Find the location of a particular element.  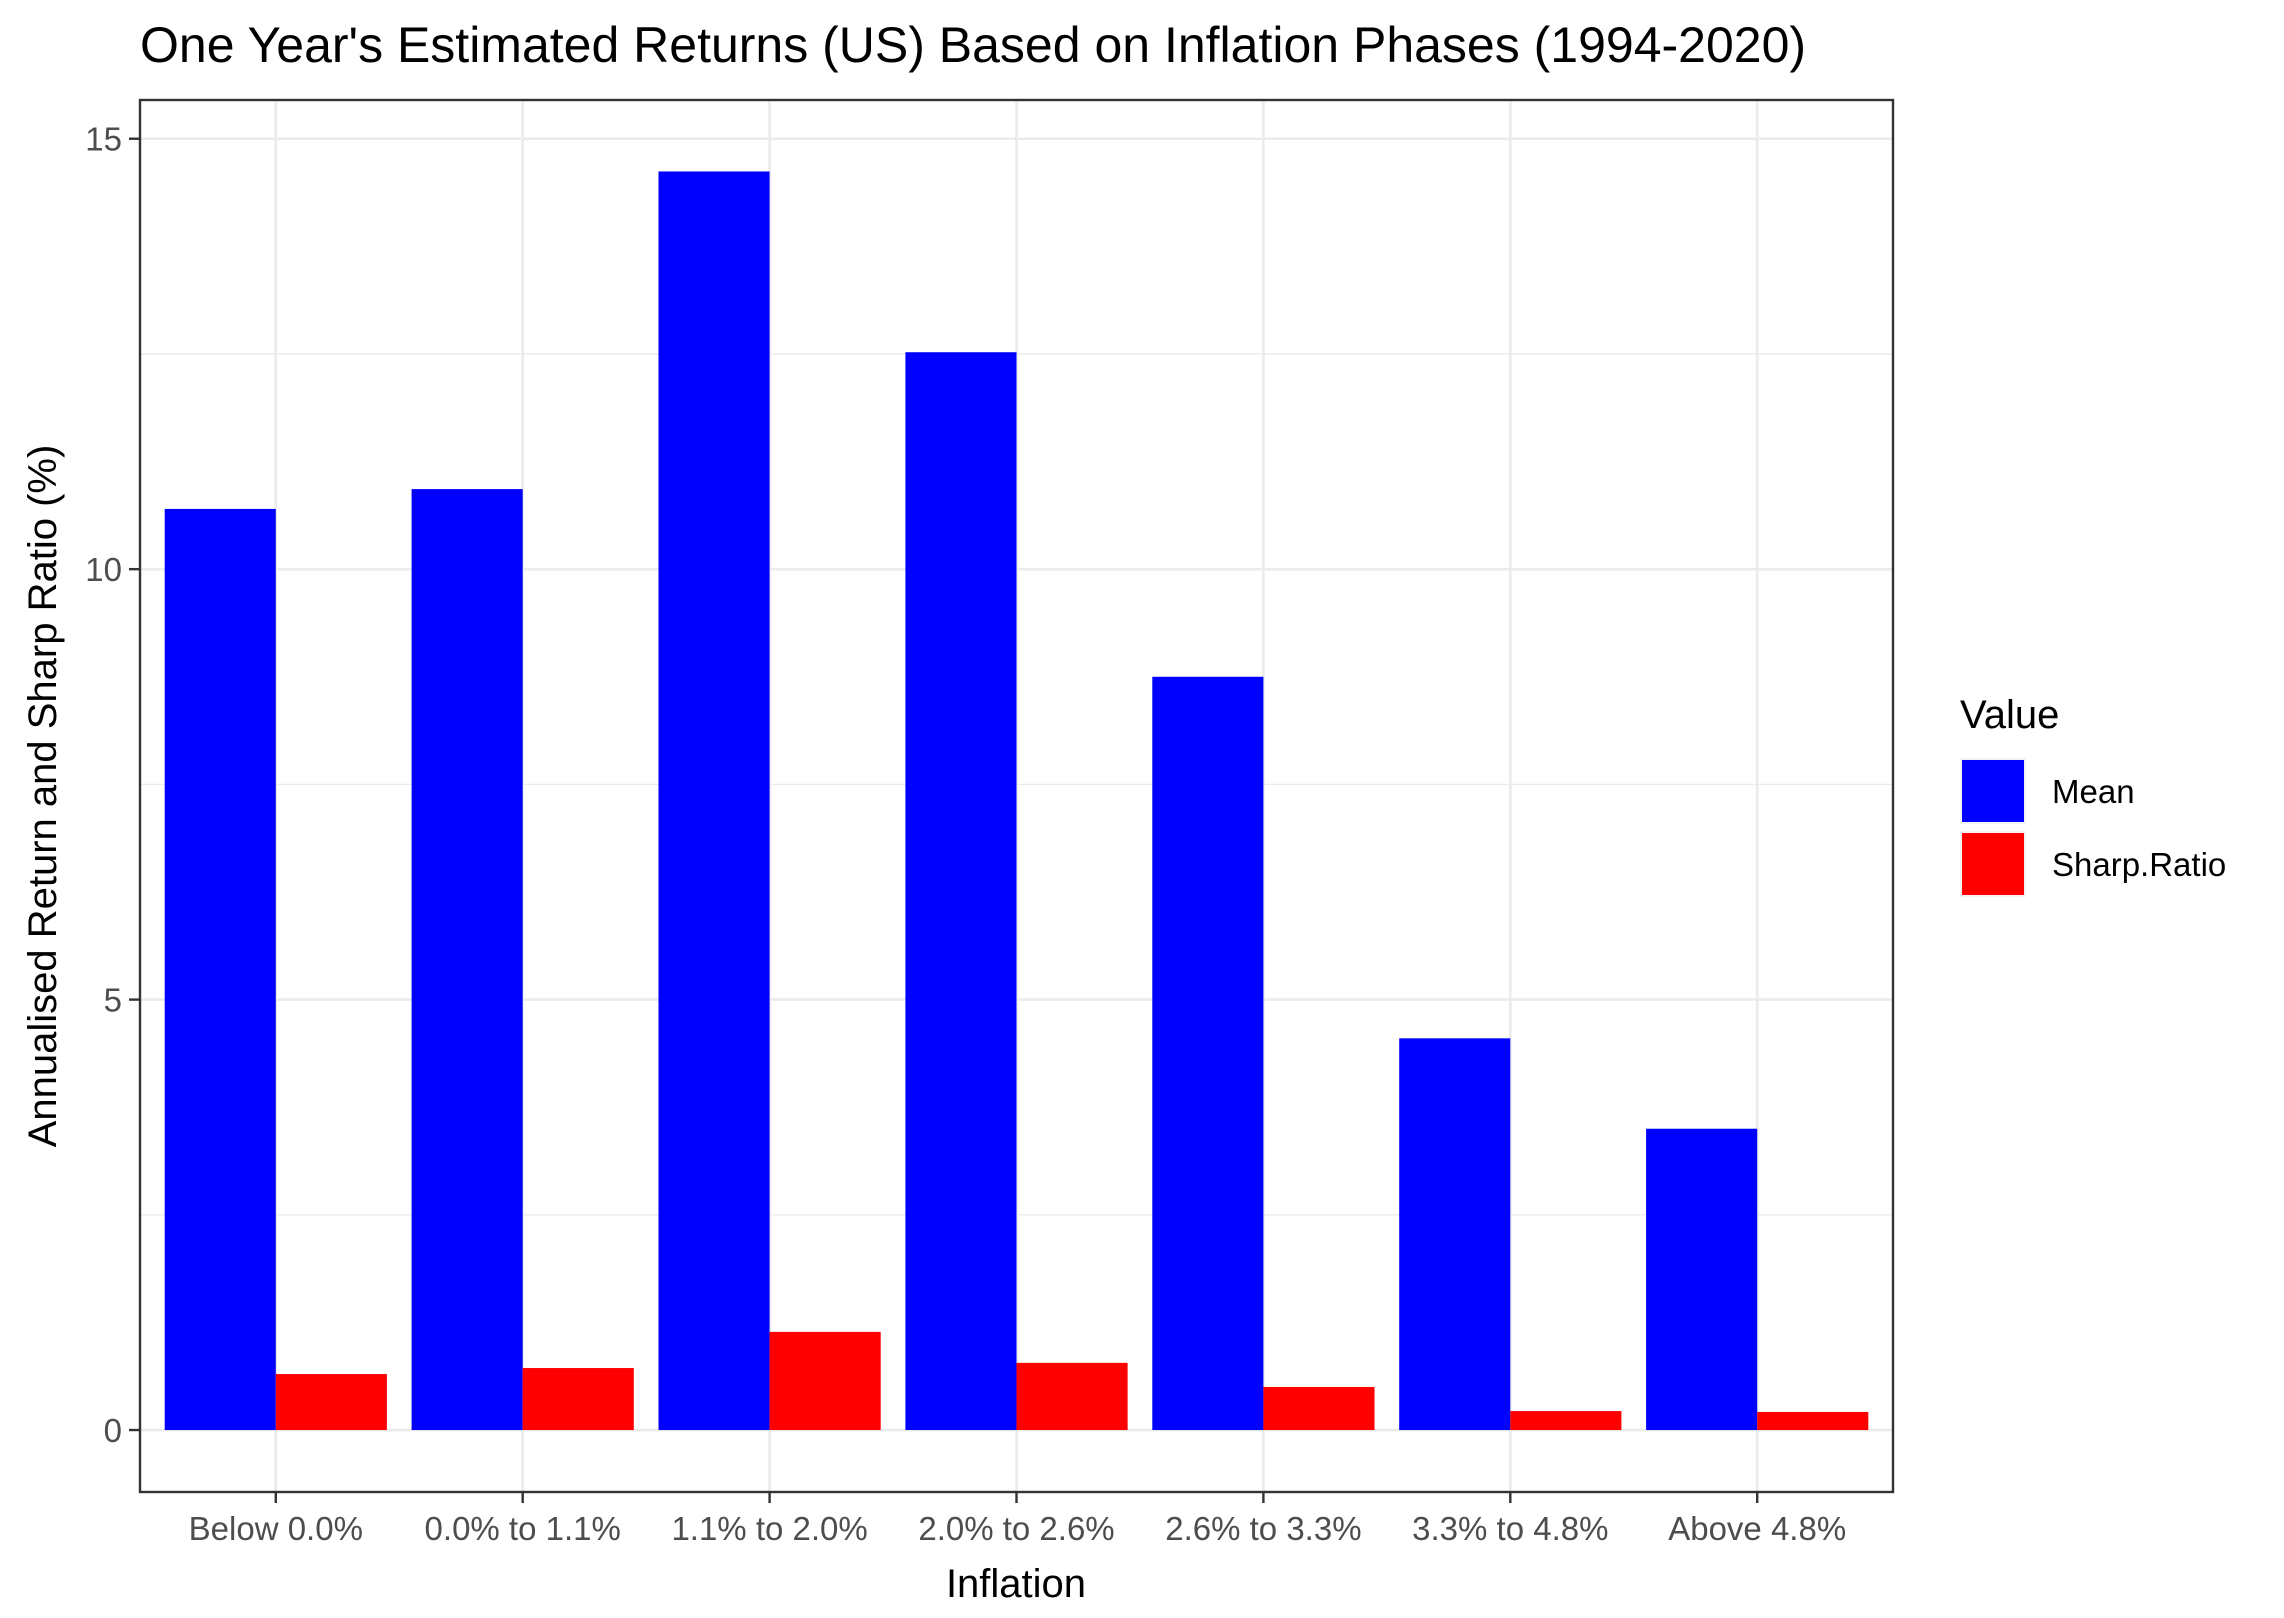

x-tick-label: 1.1% to 2.0% is located at coordinates (769, 1528).